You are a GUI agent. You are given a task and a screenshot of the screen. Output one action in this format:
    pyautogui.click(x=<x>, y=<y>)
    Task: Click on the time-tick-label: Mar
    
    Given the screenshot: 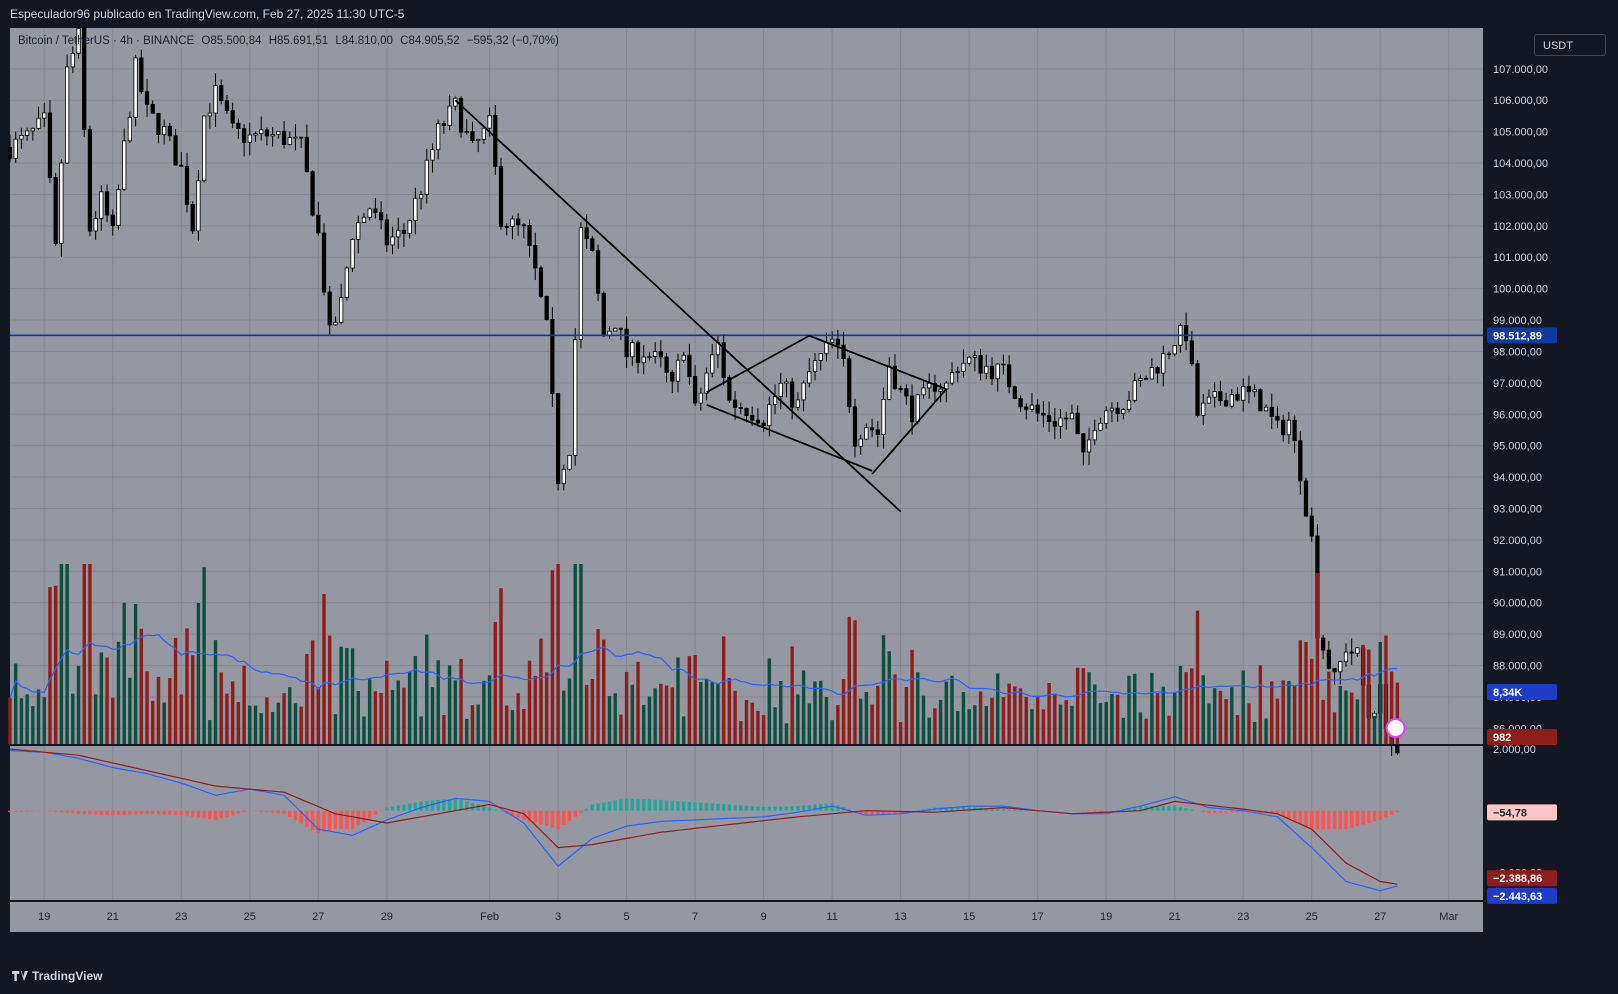 What is the action you would take?
    pyautogui.click(x=1448, y=917)
    